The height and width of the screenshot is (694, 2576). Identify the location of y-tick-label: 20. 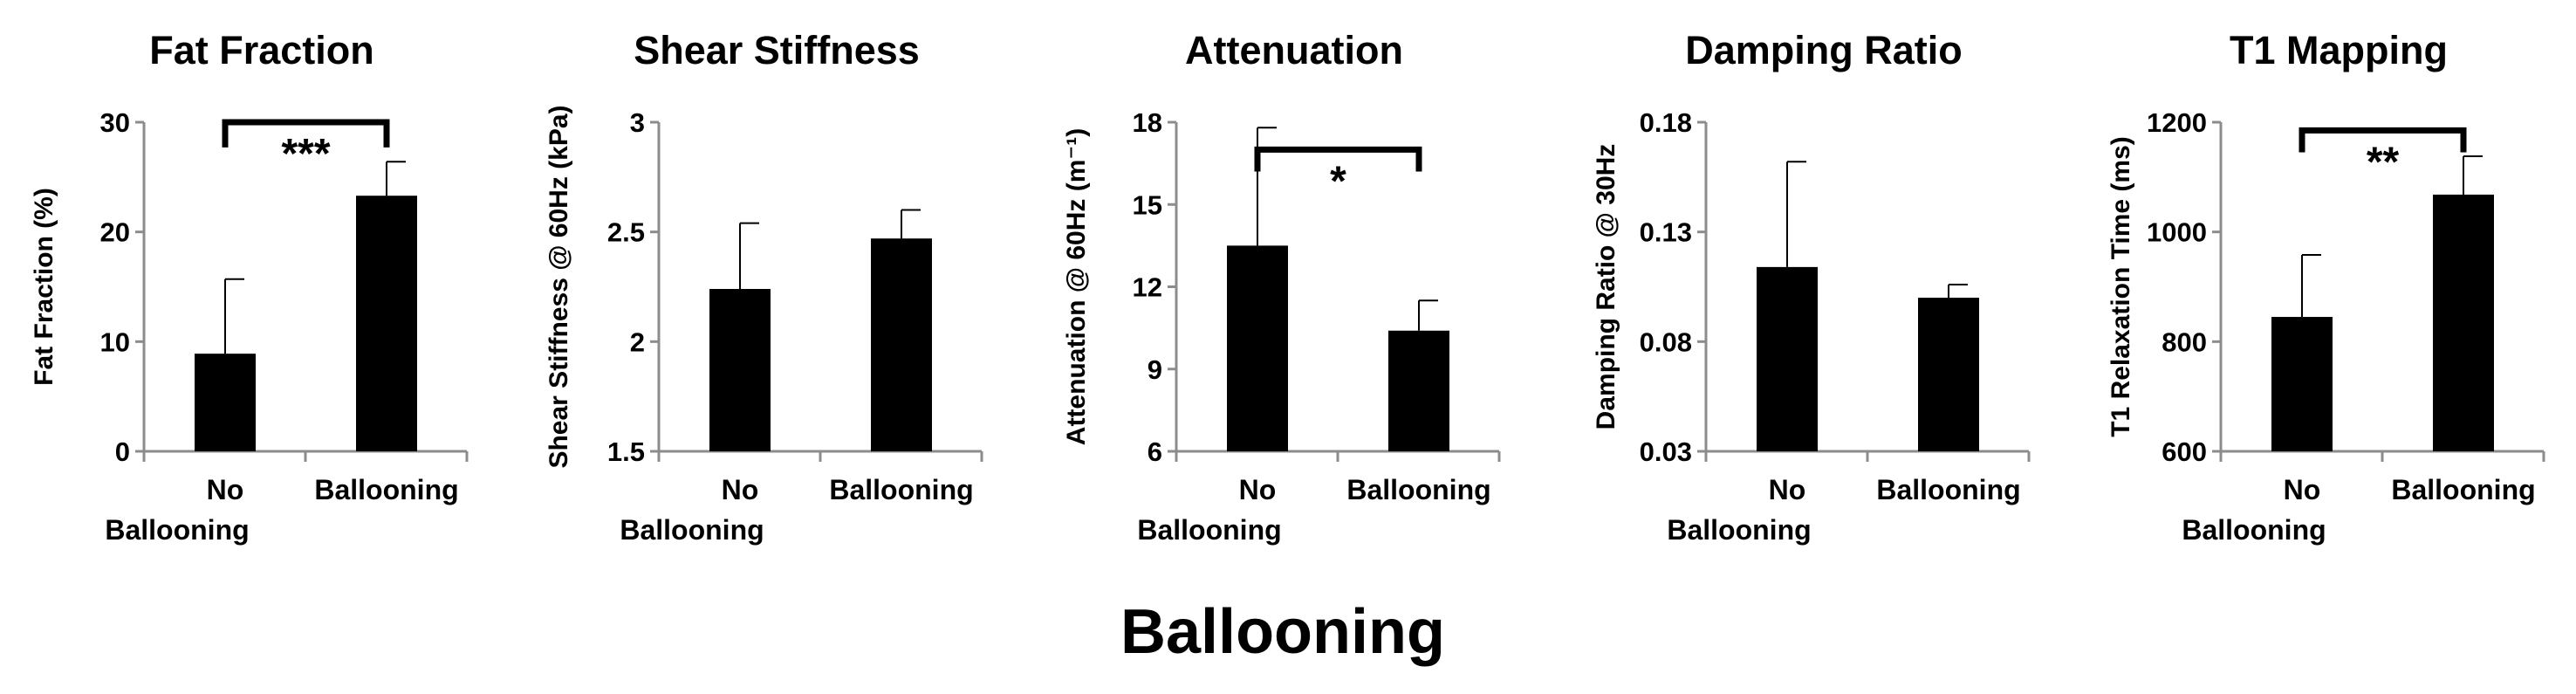
(115, 232).